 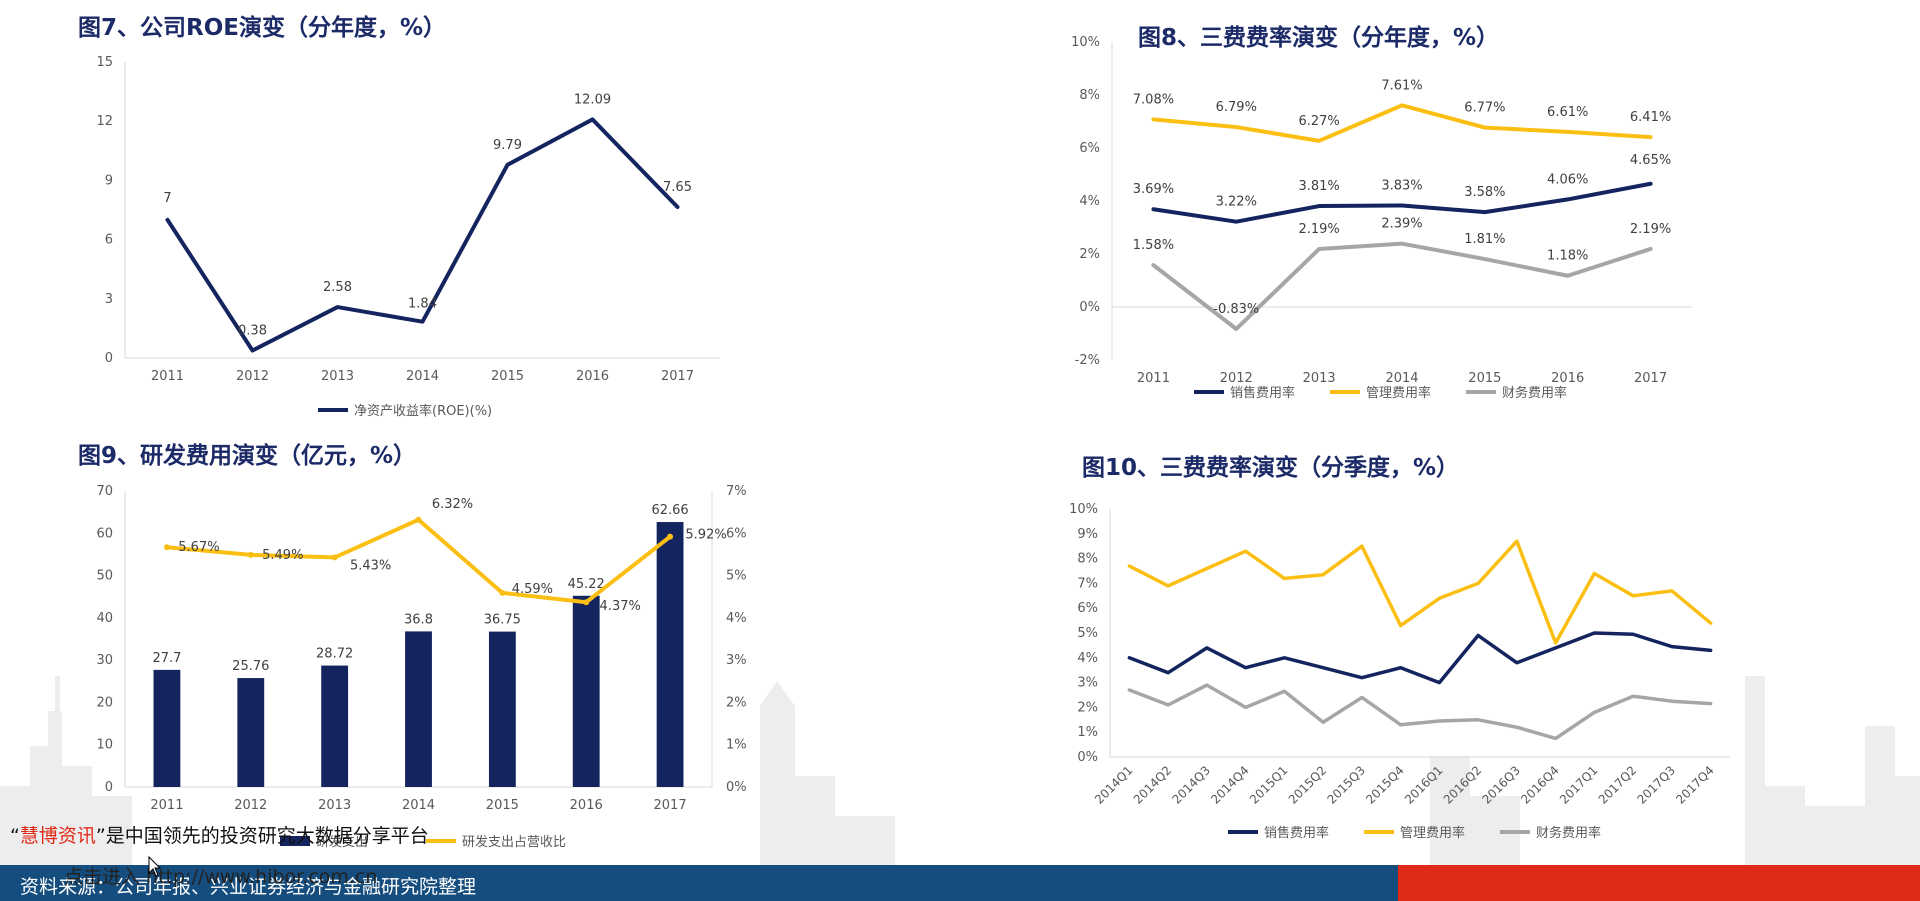 What do you see at coordinates (1650, 160) in the screenshot?
I see `data-label: 4.65%` at bounding box center [1650, 160].